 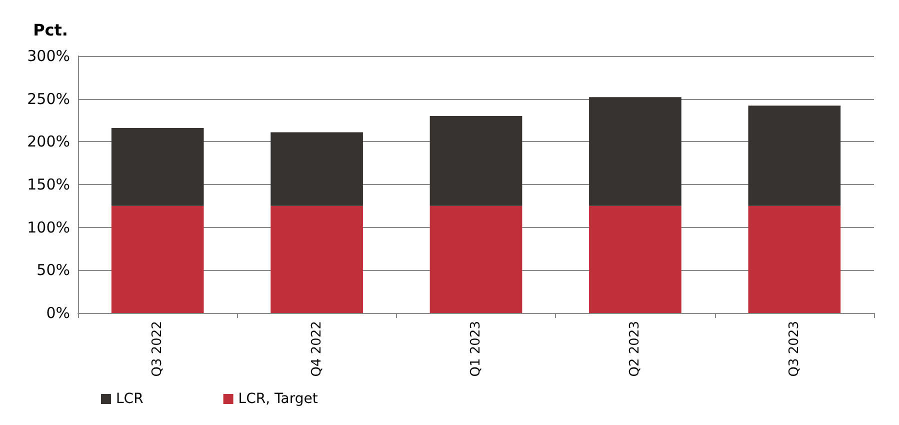 What do you see at coordinates (635, 349) in the screenshot?
I see `x-tick-label: Q2 2023` at bounding box center [635, 349].